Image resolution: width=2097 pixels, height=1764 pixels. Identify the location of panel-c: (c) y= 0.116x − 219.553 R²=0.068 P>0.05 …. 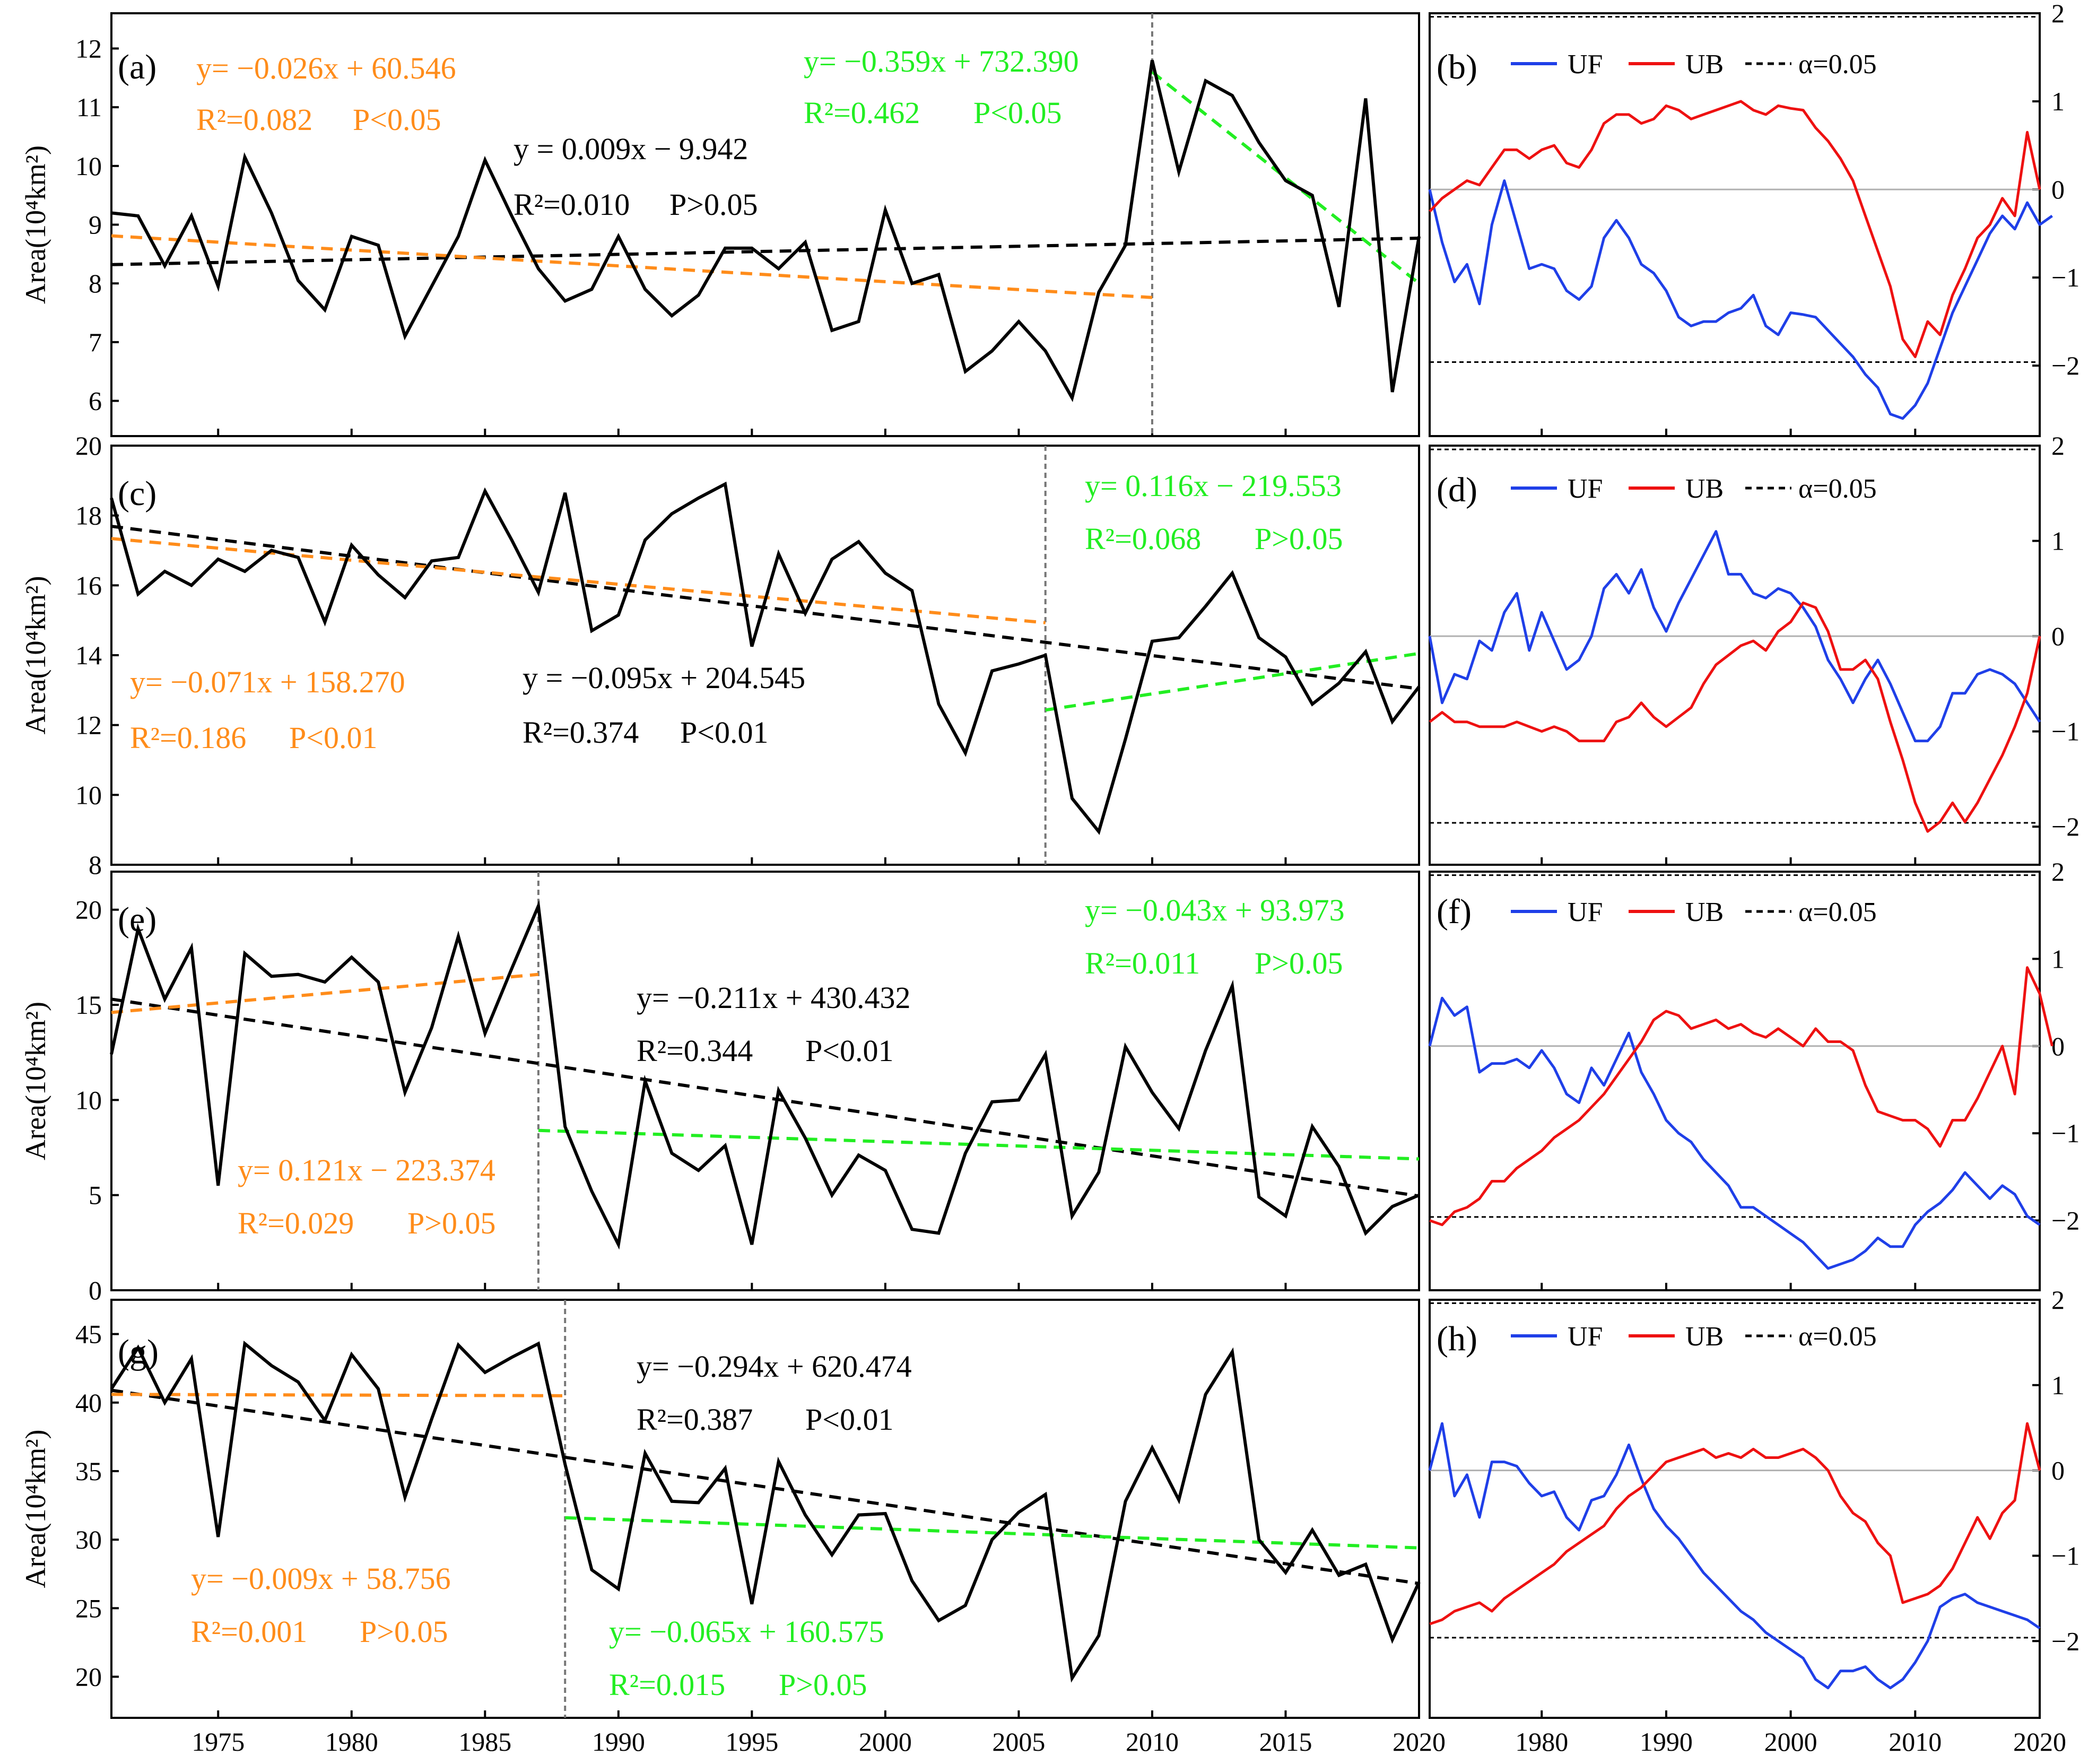
(730, 611).